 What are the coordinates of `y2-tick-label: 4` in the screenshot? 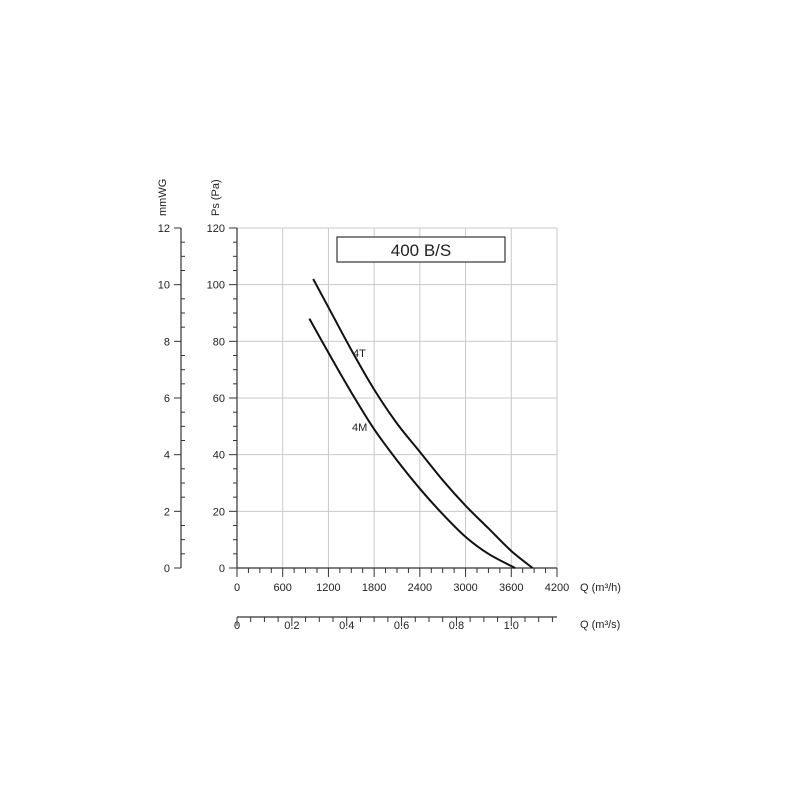 It's located at (167, 456).